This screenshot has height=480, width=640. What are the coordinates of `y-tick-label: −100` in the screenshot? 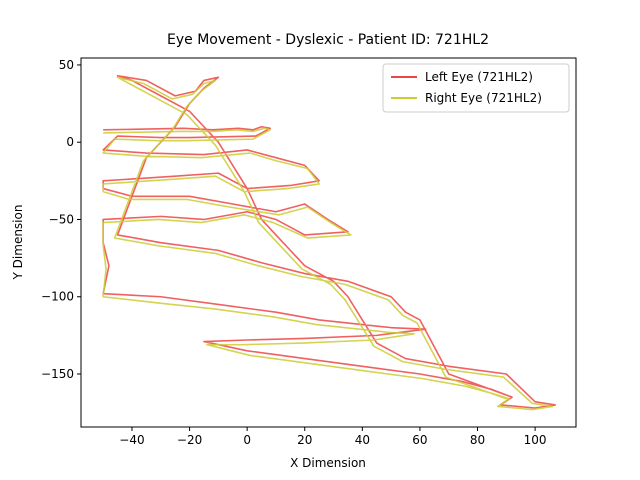 It's located at (57, 297).